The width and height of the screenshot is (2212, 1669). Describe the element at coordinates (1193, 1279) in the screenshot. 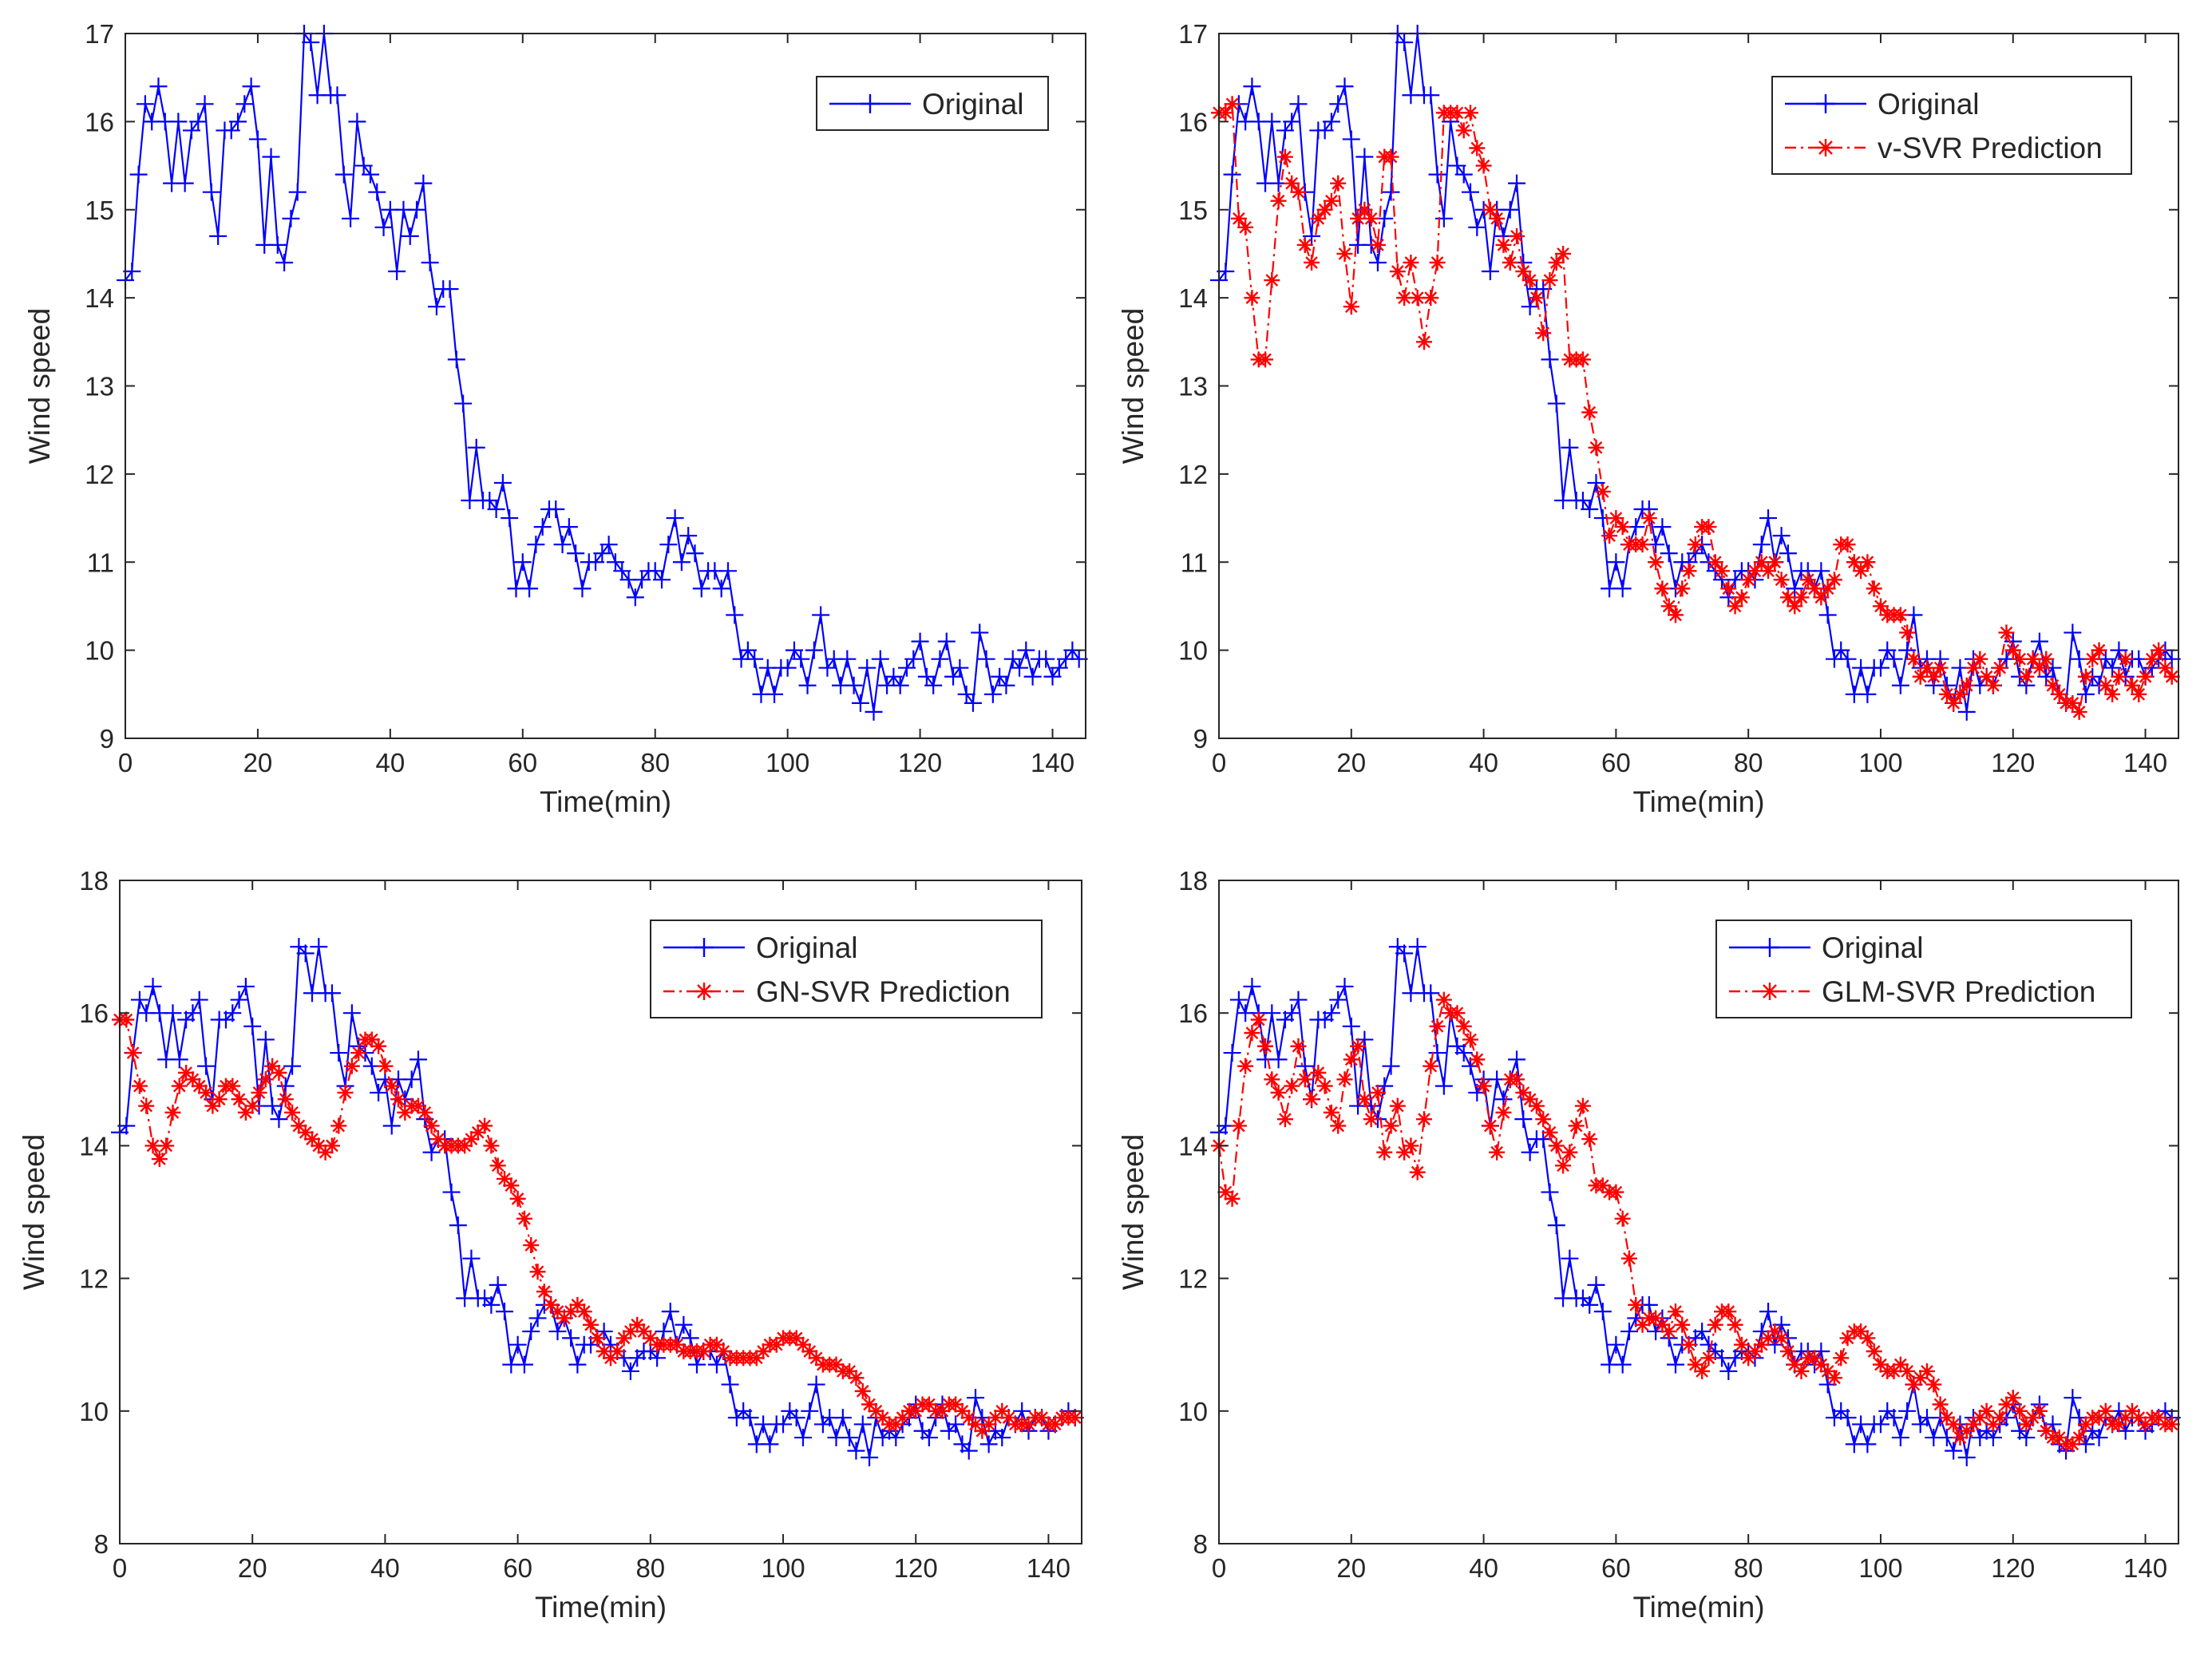

I see `y-tick-label: 12` at that location.